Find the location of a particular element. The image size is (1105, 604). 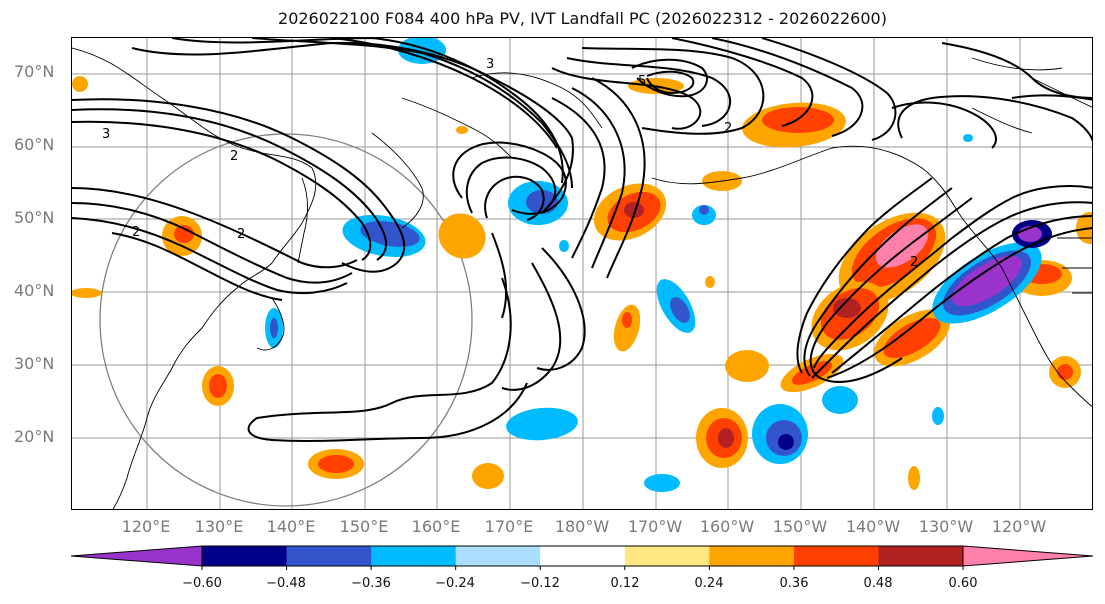

lat-label-60n: 60°N is located at coordinates (34, 144).